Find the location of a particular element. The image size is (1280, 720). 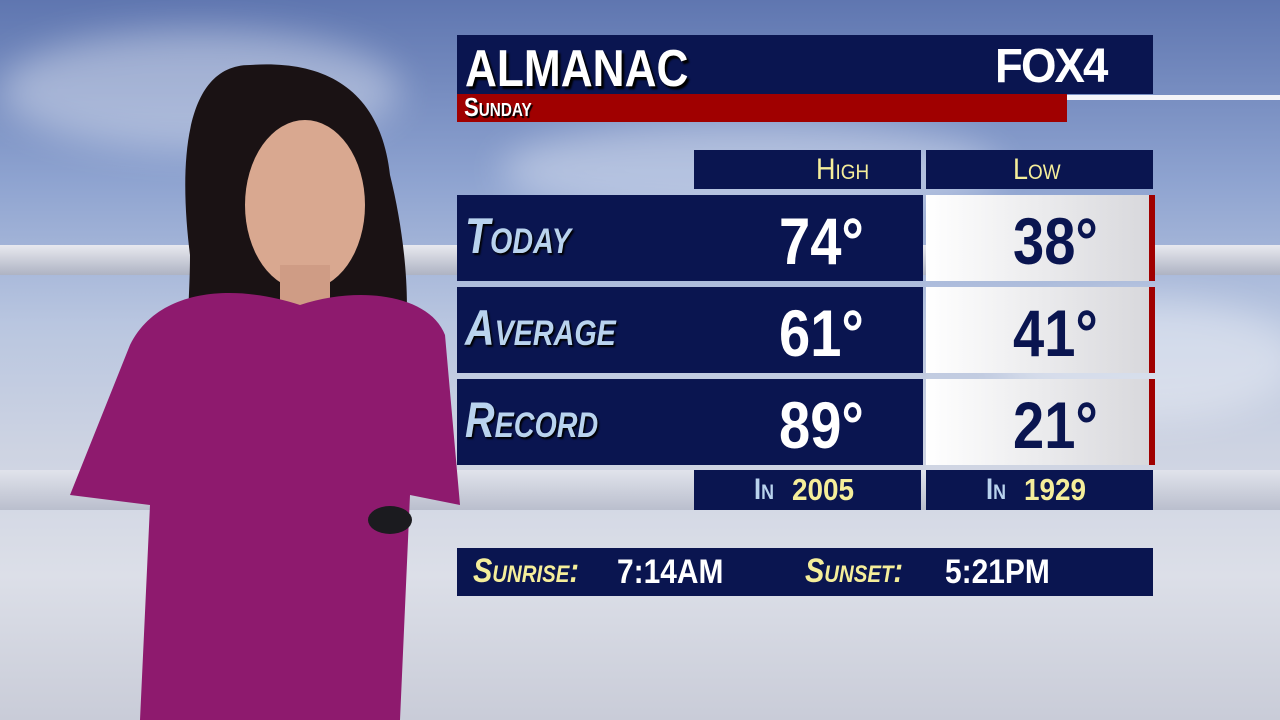

high-value: 89° is located at coordinates (821, 425).